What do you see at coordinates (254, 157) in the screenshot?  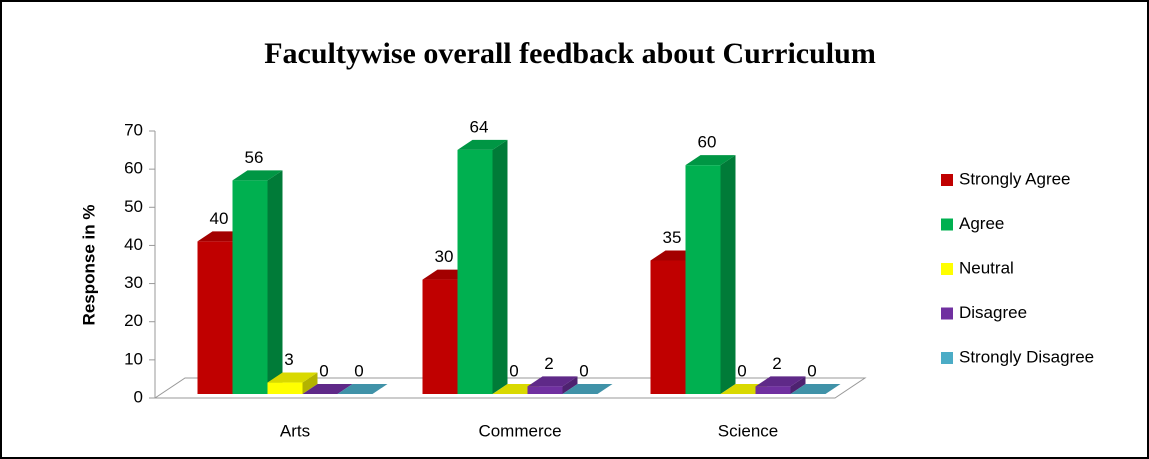 I see `data-label: 56` at bounding box center [254, 157].